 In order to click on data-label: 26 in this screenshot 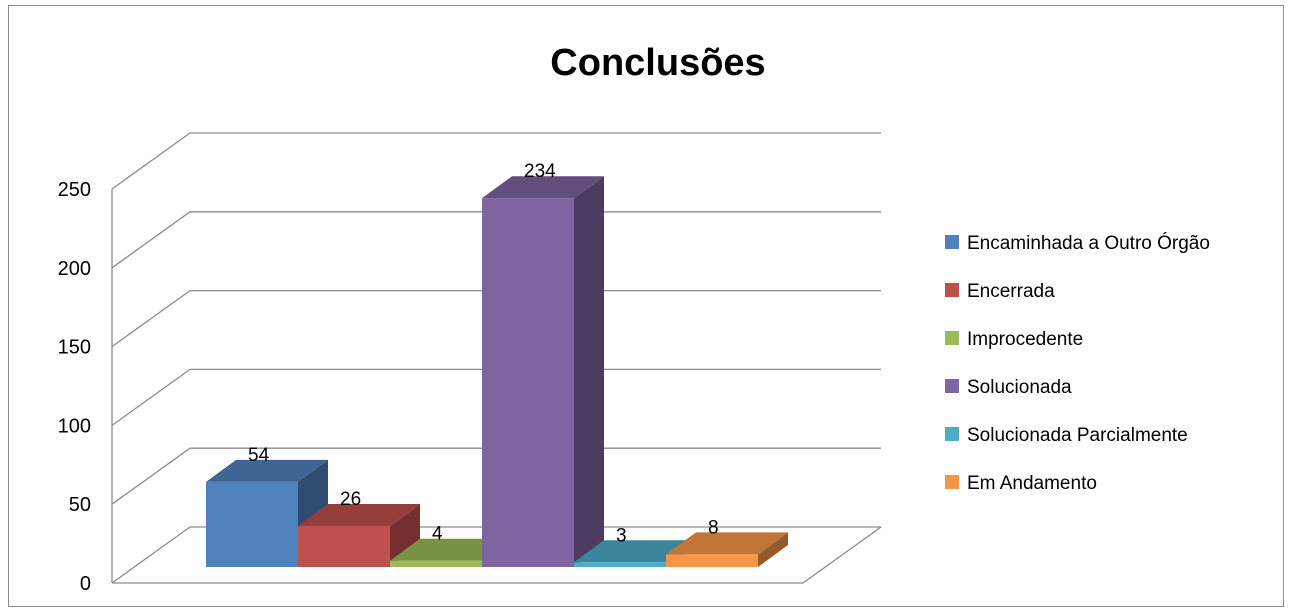, I will do `click(350, 499)`.